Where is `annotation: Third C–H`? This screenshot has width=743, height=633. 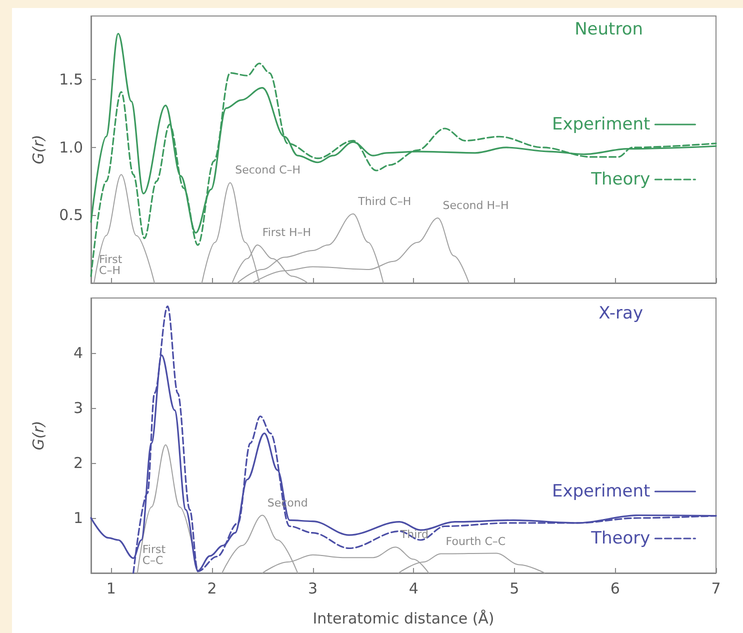 annotation: Third C–H is located at coordinates (384, 201).